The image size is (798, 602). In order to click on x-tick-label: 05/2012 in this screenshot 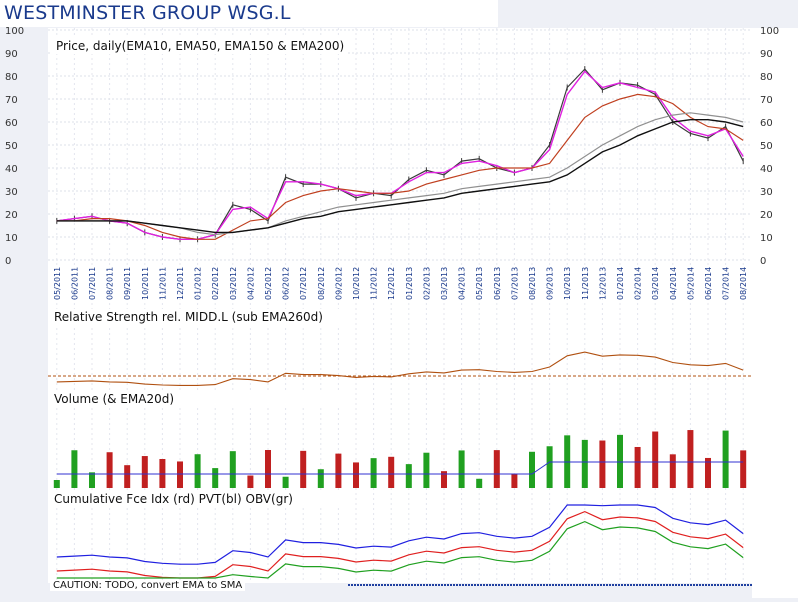, I will do `click(268, 283)`.